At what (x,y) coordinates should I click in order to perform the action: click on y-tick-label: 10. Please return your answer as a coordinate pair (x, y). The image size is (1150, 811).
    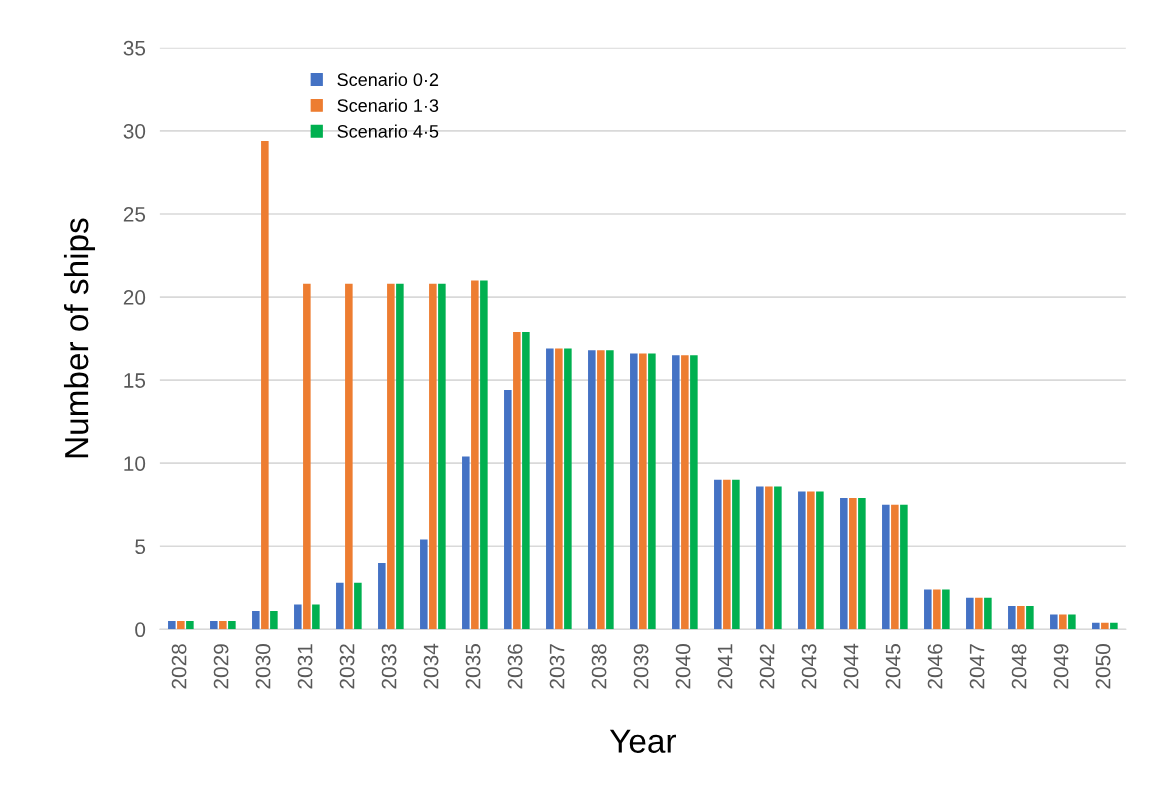
    Looking at the image, I should click on (135, 463).